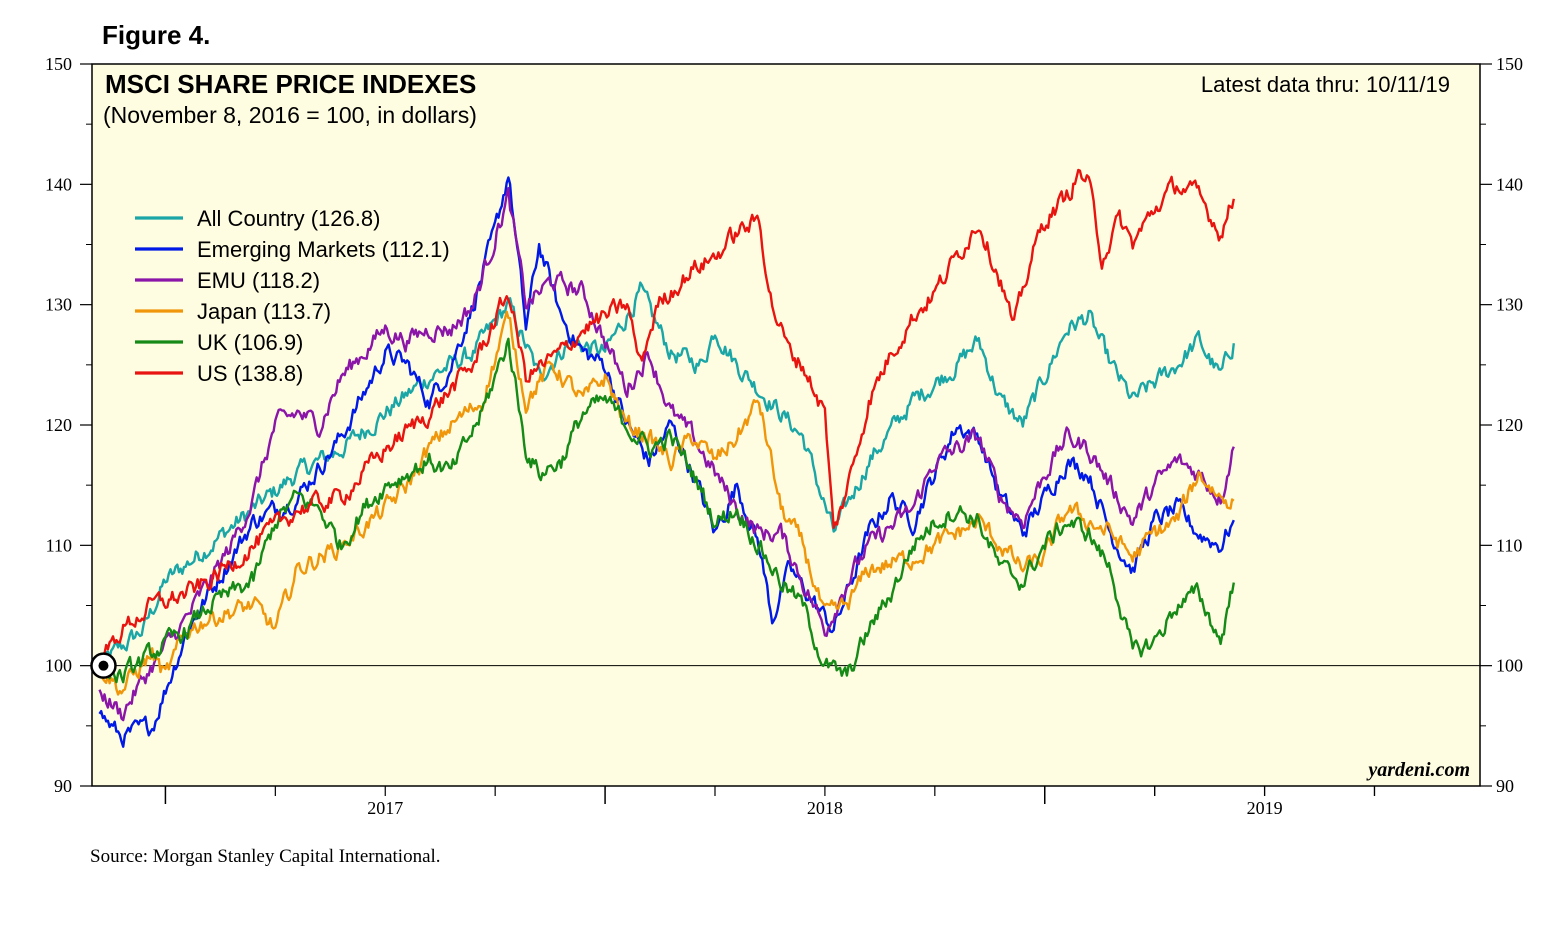 The width and height of the screenshot is (1564, 940). I want to click on figure-label: Figure 4., so click(156, 35).